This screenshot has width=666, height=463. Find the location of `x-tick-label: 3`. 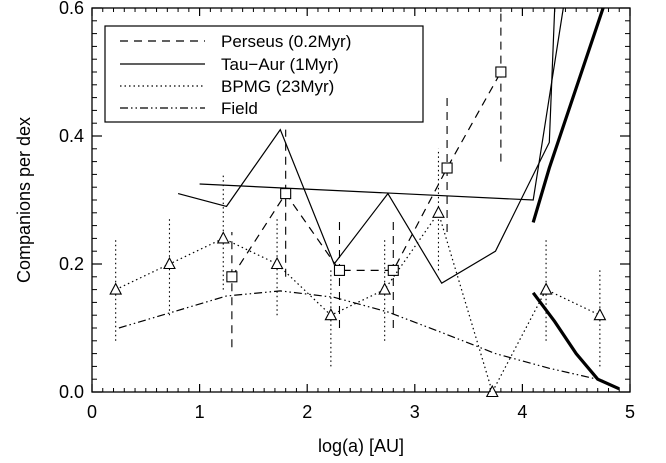

x-tick-label: 3 is located at coordinates (415, 412).